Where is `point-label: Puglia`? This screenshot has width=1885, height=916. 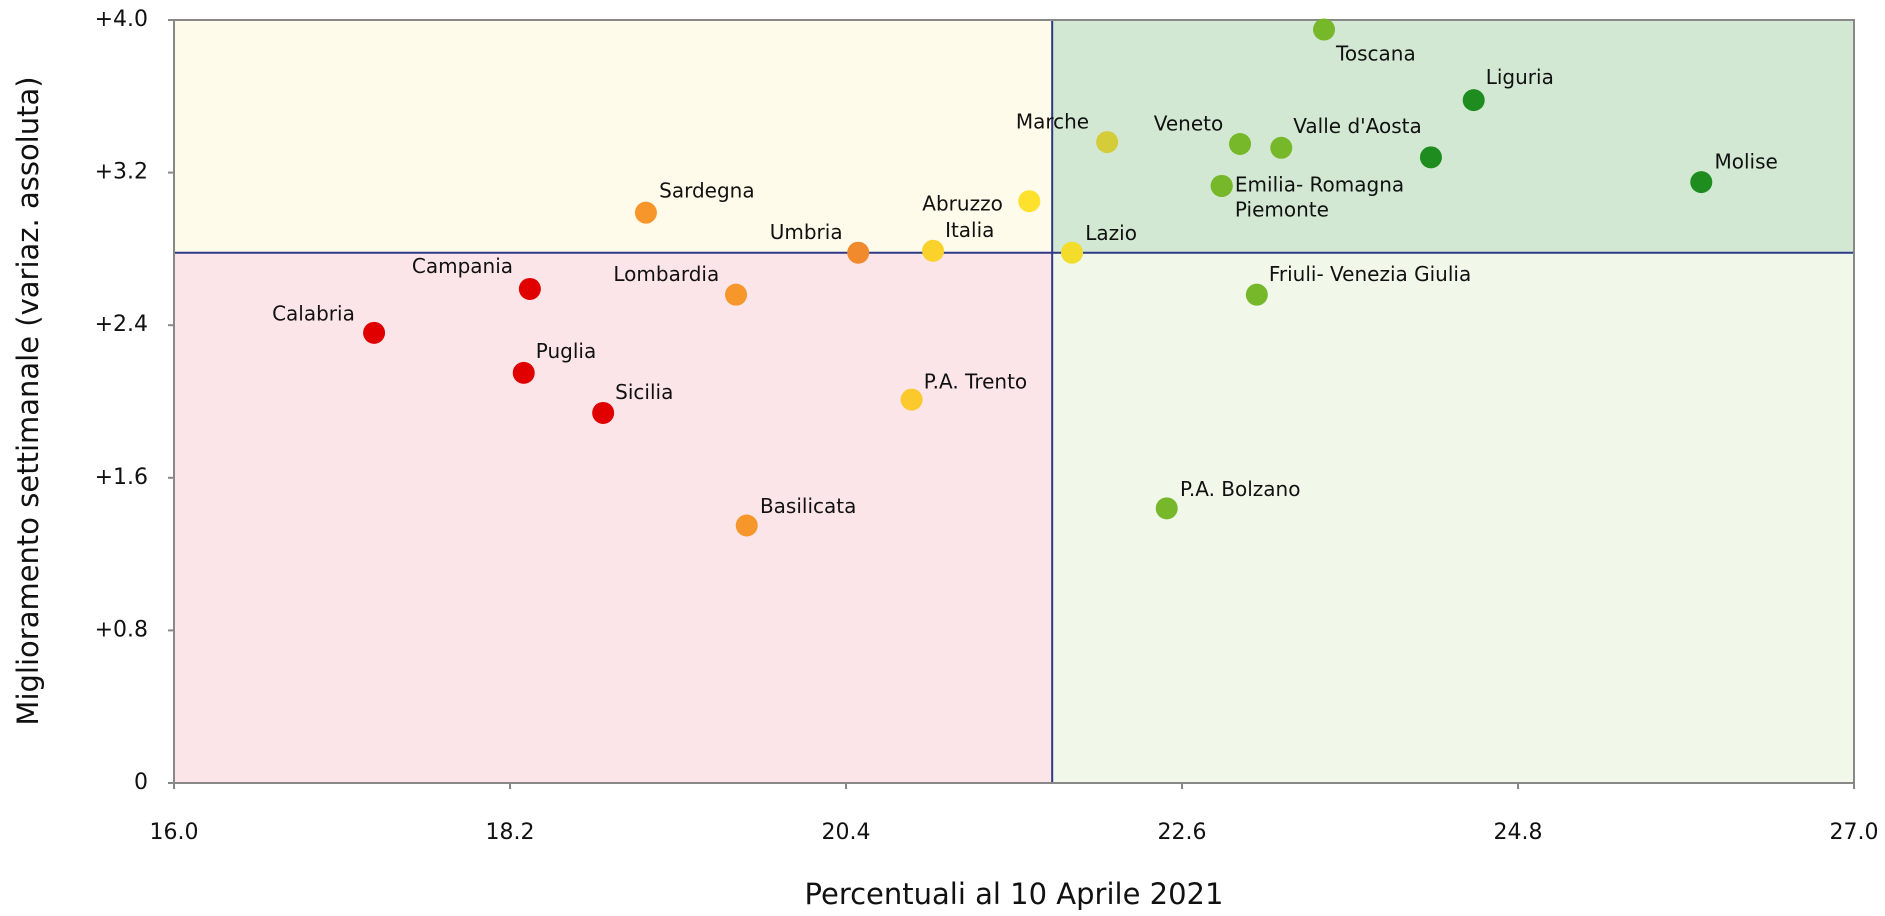
point-label: Puglia is located at coordinates (566, 351).